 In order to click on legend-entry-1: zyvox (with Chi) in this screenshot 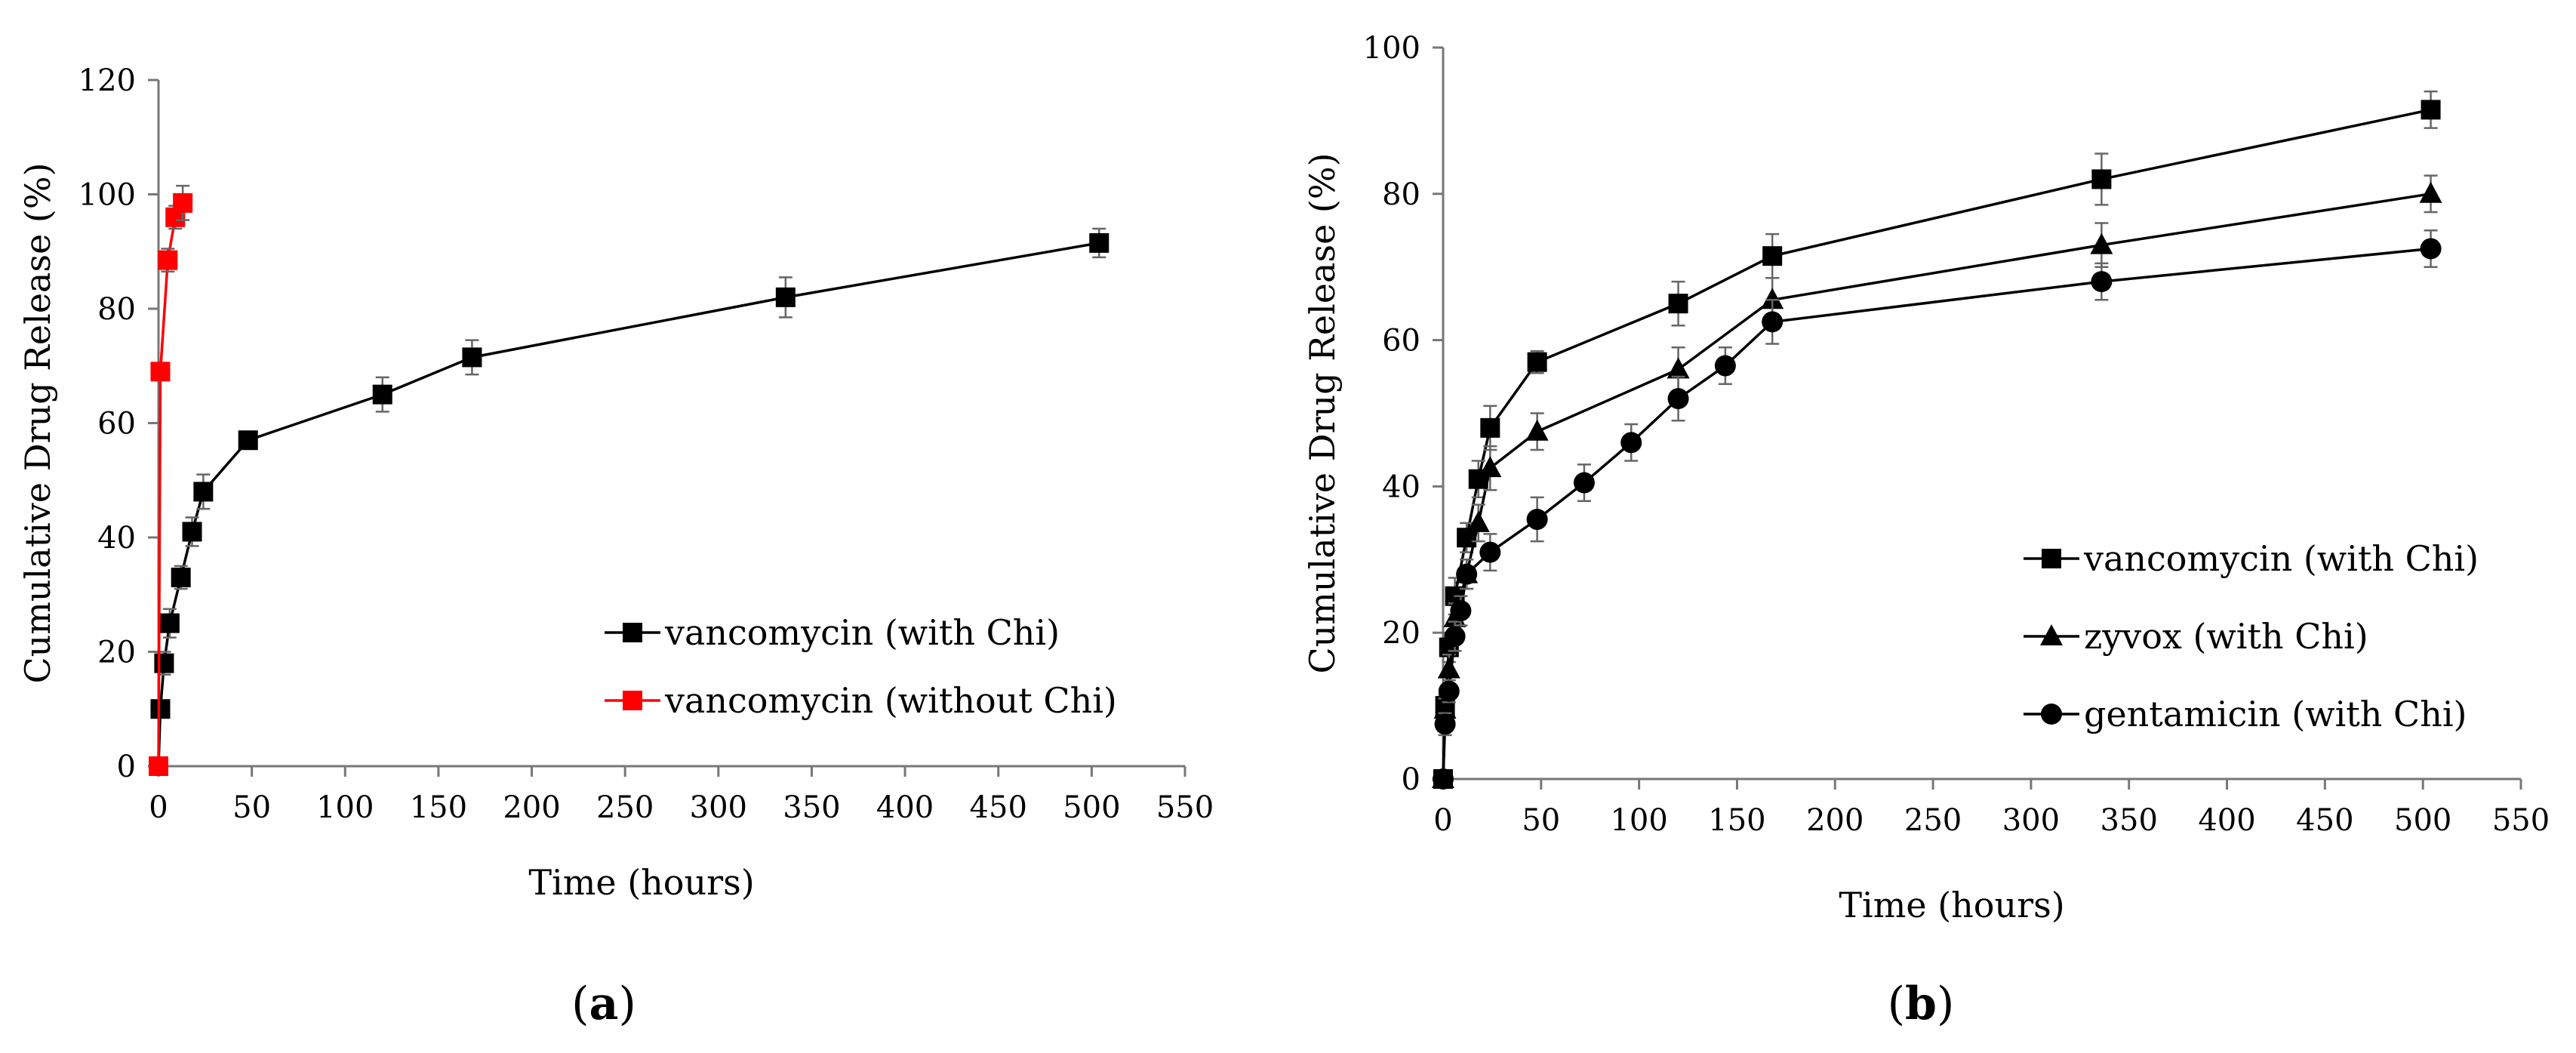, I will do `click(2196, 636)`.